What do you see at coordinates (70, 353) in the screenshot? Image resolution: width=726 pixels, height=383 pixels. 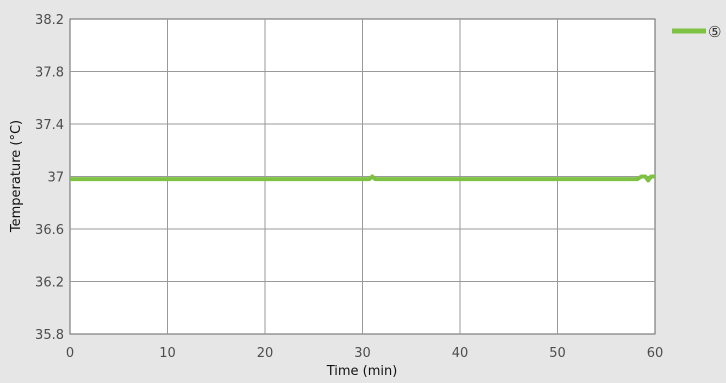 I see `x-tick-label: 0` at bounding box center [70, 353].